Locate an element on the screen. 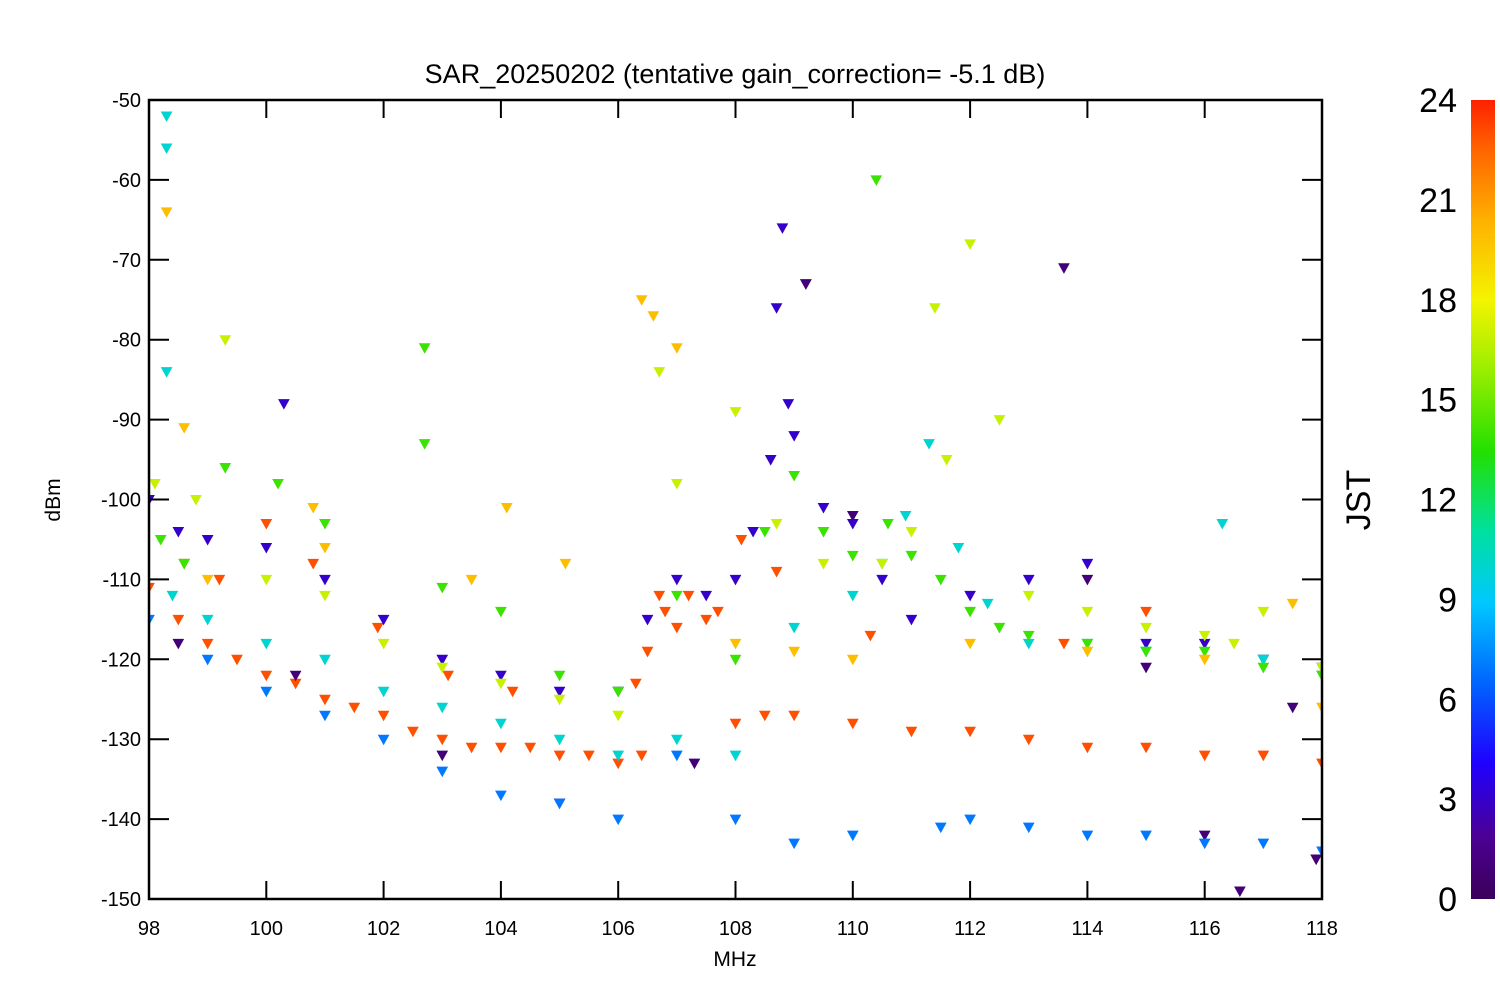 This screenshot has width=1500, height=1000. y-tick-label: -110 is located at coordinates (121, 580).